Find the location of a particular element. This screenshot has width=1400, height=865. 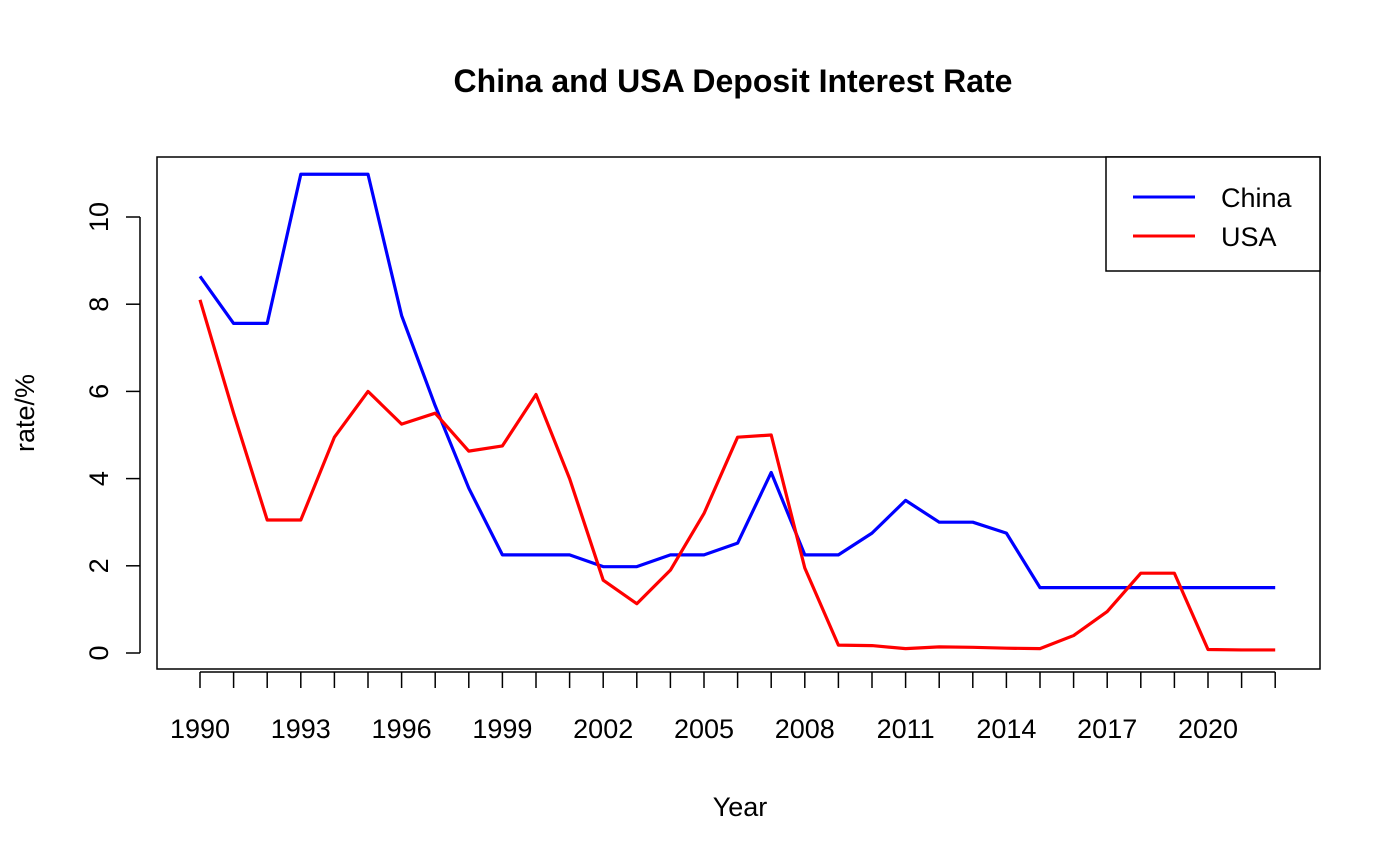

x-tick-label: 1990 is located at coordinates (200, 729).